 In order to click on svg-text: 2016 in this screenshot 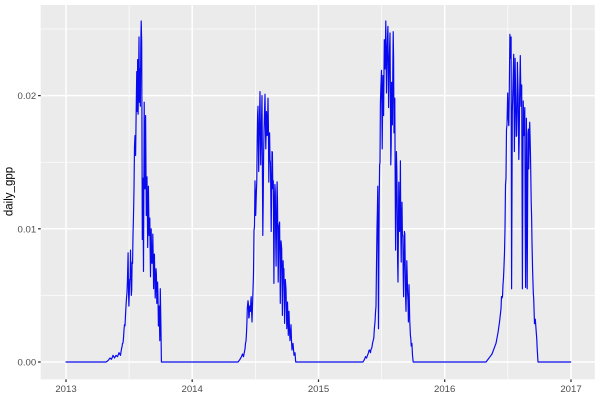, I will do `click(444, 389)`.